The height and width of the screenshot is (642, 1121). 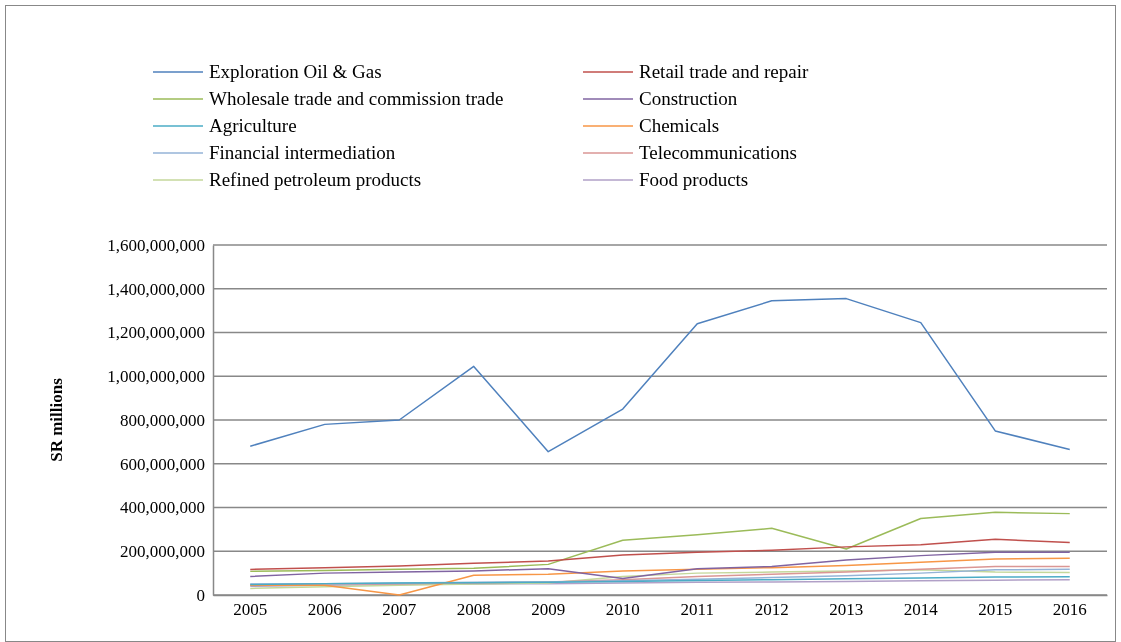 What do you see at coordinates (697, 610) in the screenshot?
I see `x-tick-label: 2011` at bounding box center [697, 610].